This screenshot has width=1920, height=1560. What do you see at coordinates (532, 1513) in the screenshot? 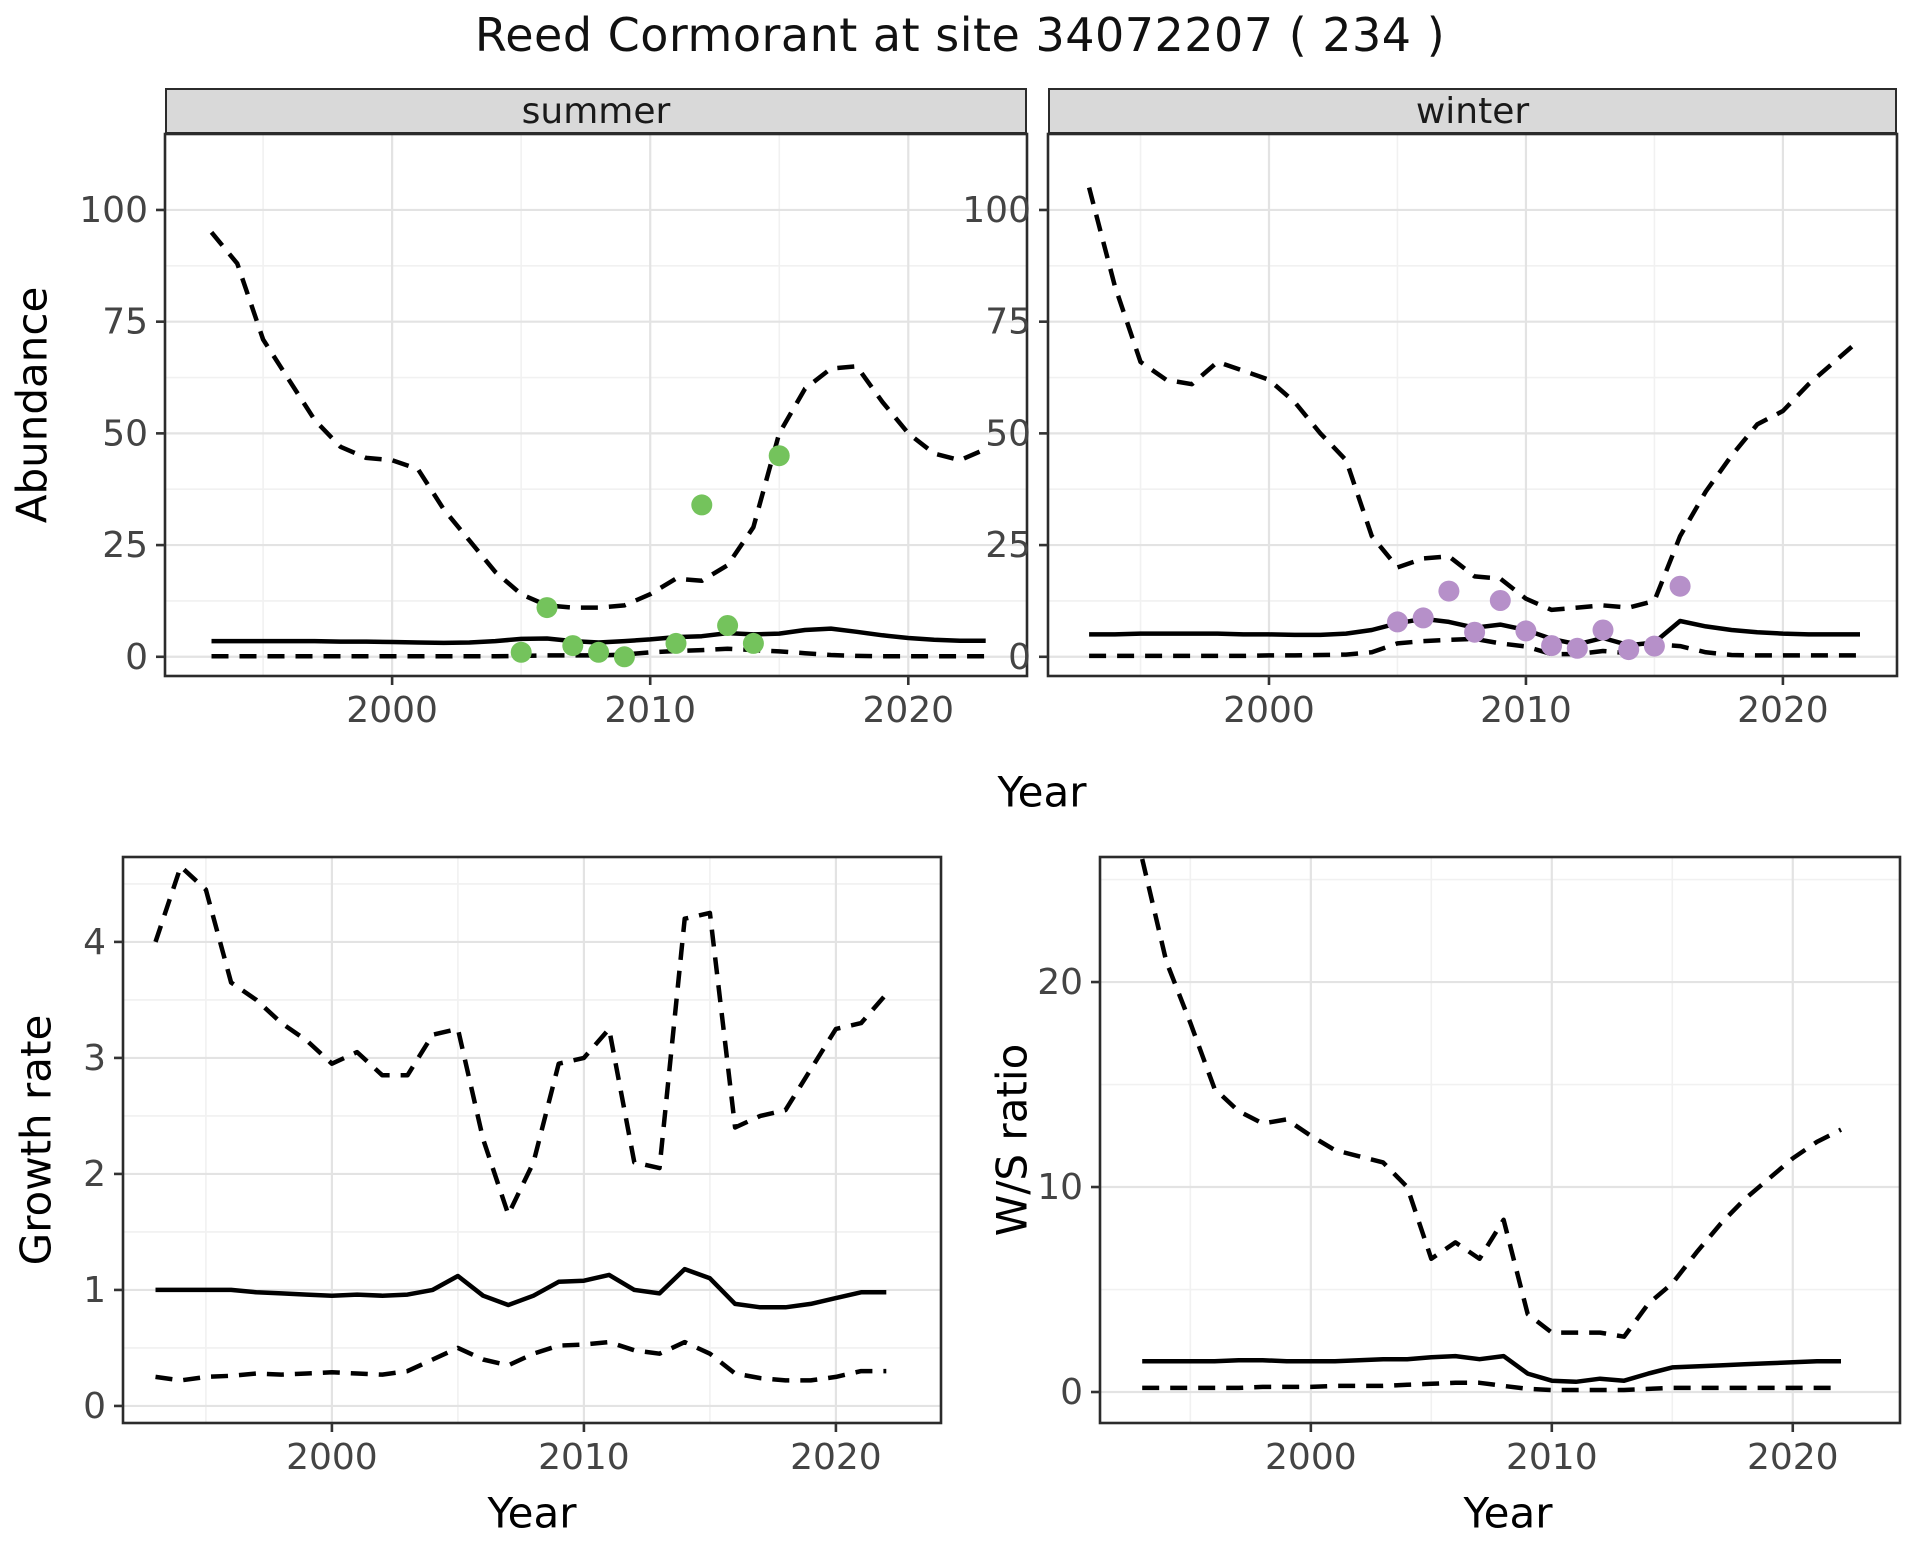
I see `x-axis-title-year-bottom-left: Year` at bounding box center [532, 1513].